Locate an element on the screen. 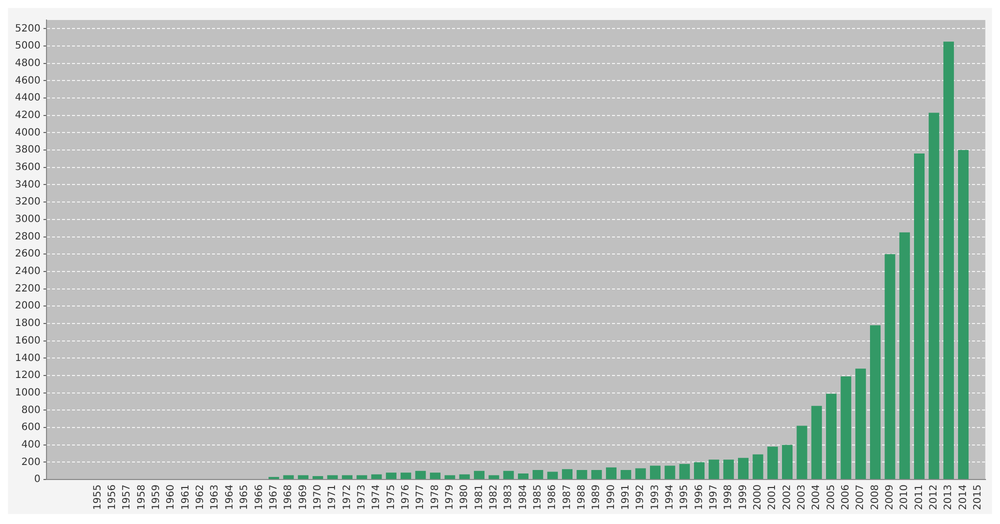 Image resolution: width=1000 pixels, height=524 pixels. y-tick-label: 2200 is located at coordinates (27, 288).